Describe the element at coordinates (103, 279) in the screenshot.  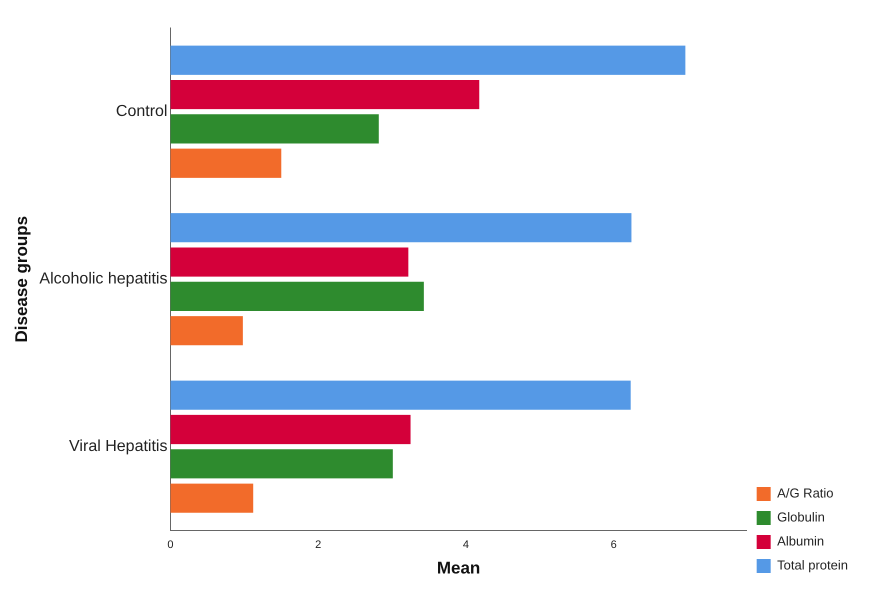
I see `y-tick-label: Alcoholic hepatitis` at that location.